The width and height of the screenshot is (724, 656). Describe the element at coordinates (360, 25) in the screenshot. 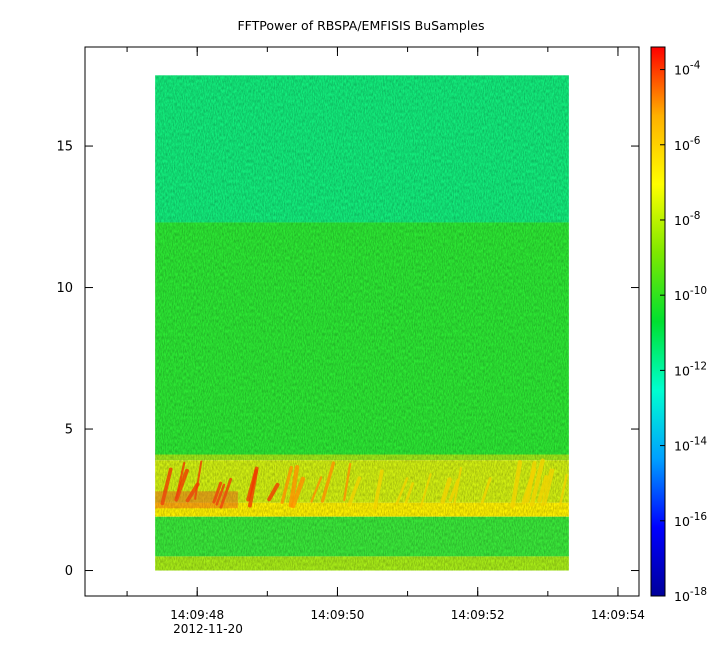

I see `chart-title: FFTPower of RBSPA/EMFISIS BuSamples` at that location.